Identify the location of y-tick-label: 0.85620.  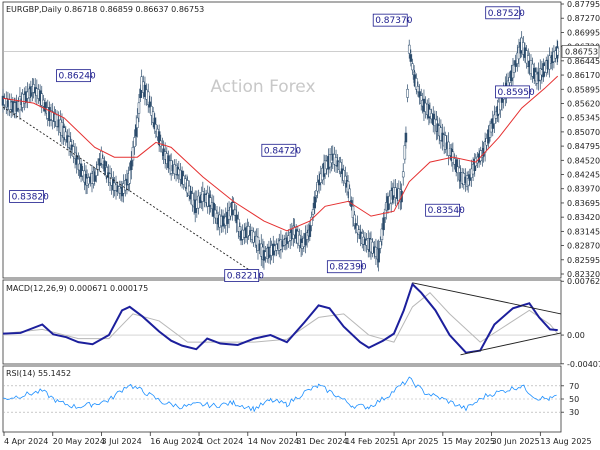
(583, 103).